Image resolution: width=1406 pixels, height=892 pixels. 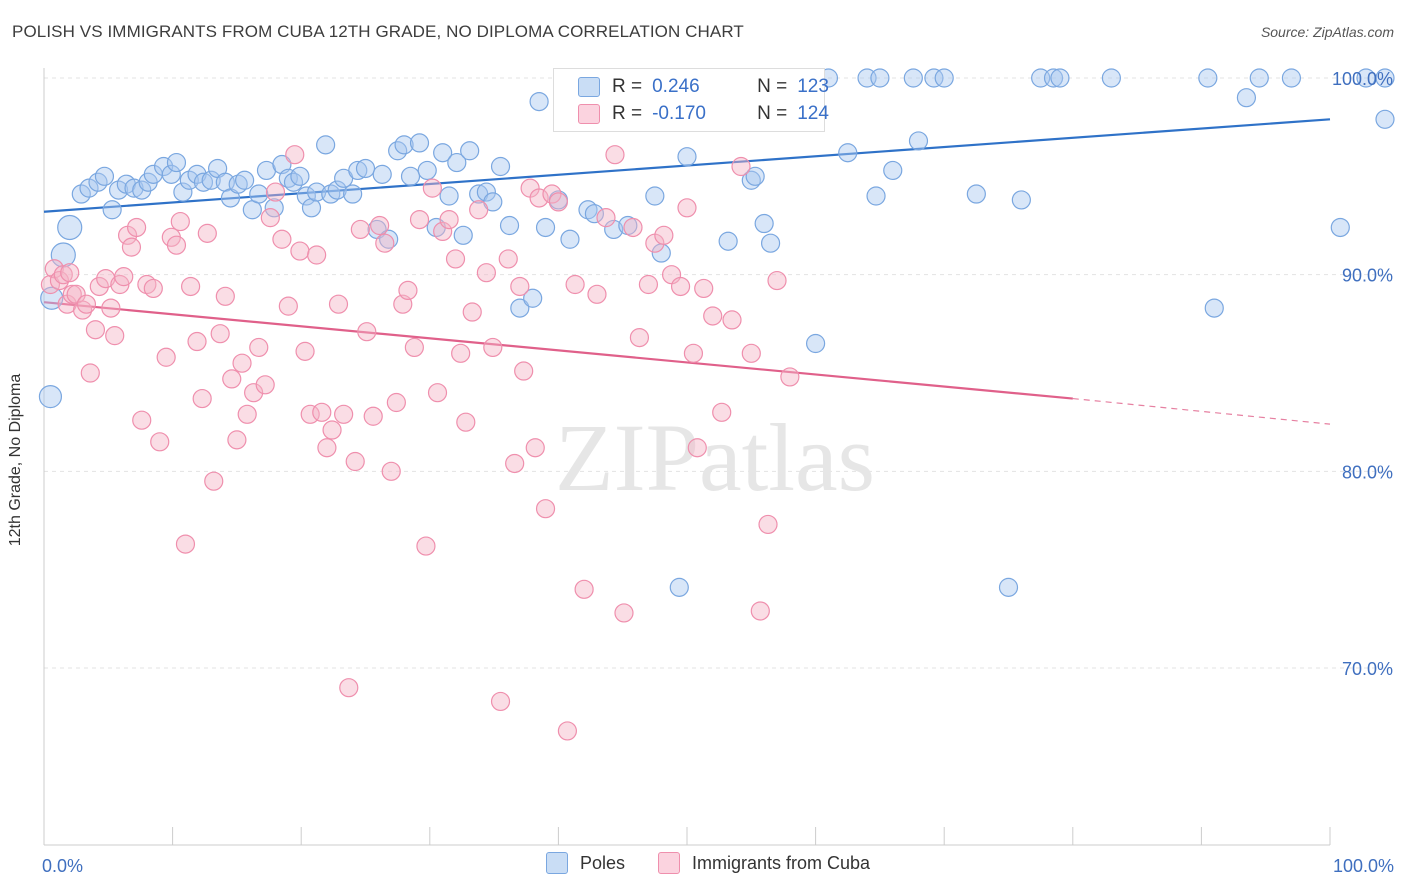 I want to click on legend-n-value: 124, so click(x=813, y=113).